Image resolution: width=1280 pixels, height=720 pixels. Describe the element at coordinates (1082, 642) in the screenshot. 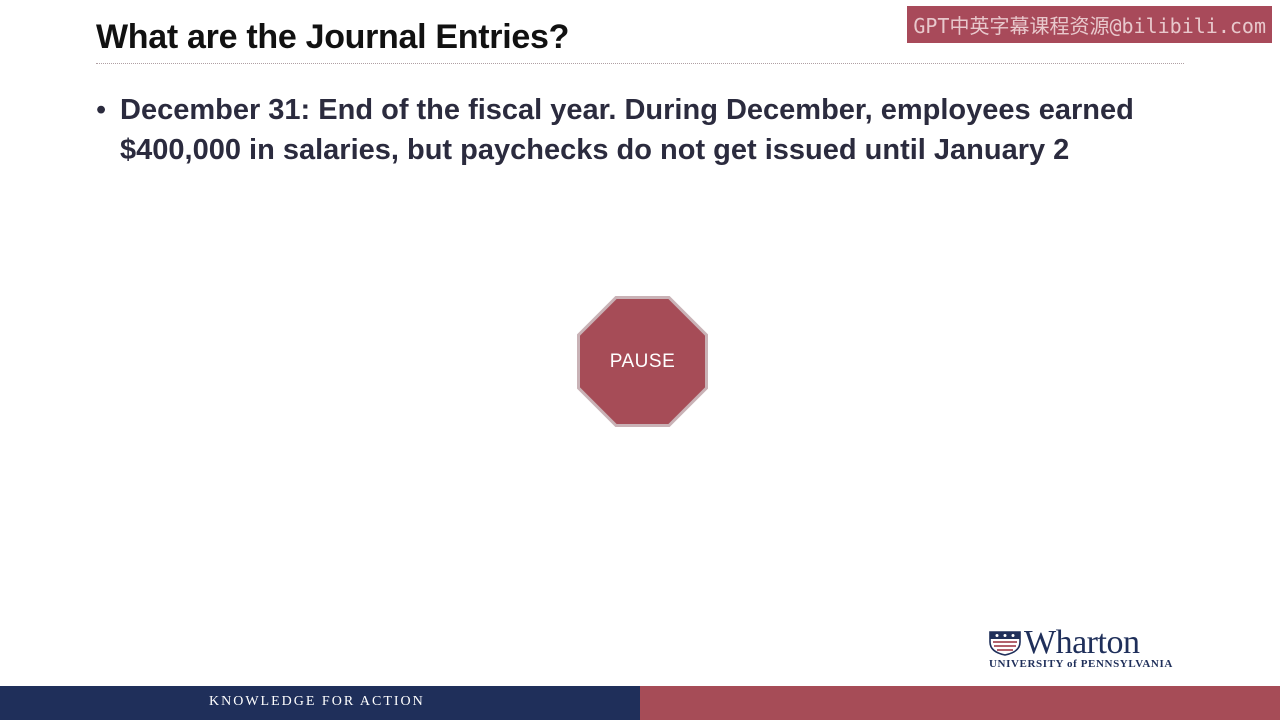

I see `logo-wordmark: Wharton` at that location.